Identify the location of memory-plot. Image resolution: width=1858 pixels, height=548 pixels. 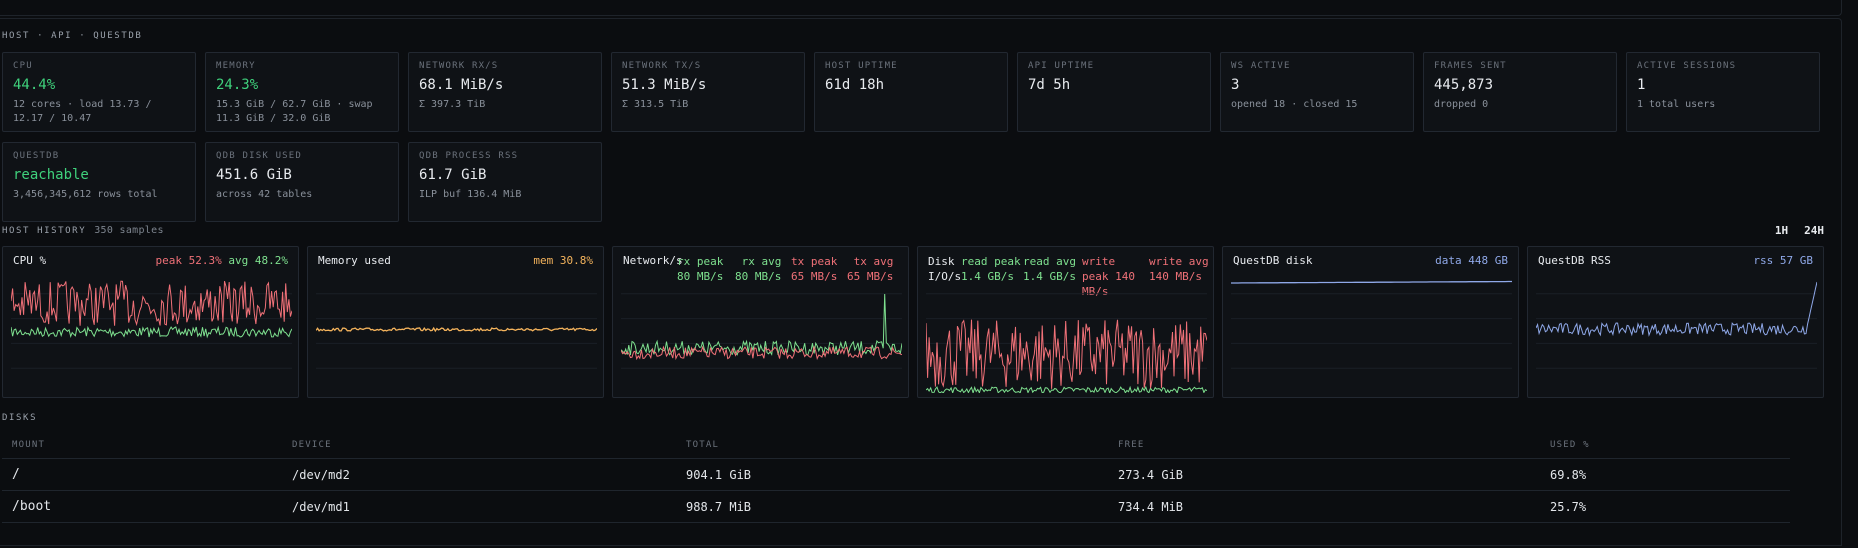
(456, 331).